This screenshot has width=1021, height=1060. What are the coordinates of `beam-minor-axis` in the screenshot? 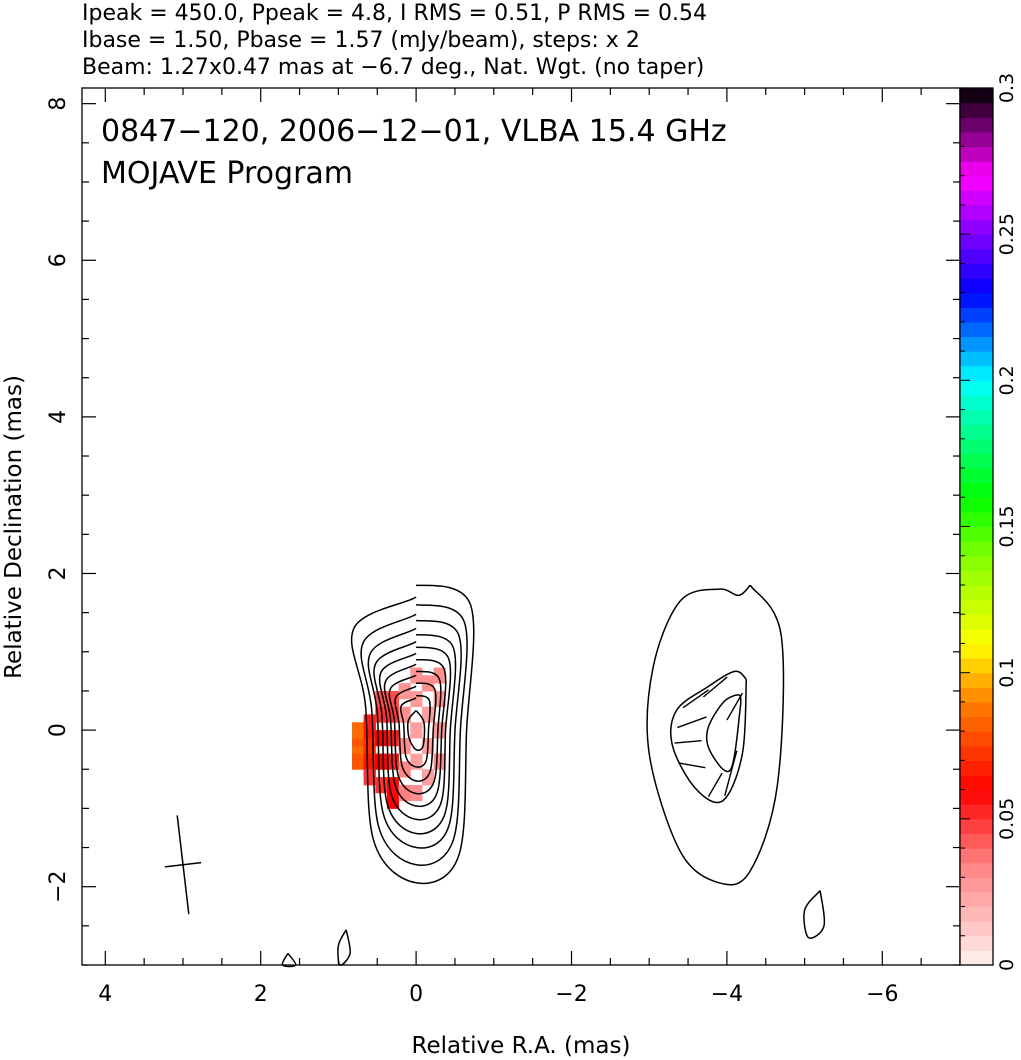 It's located at (183, 864).